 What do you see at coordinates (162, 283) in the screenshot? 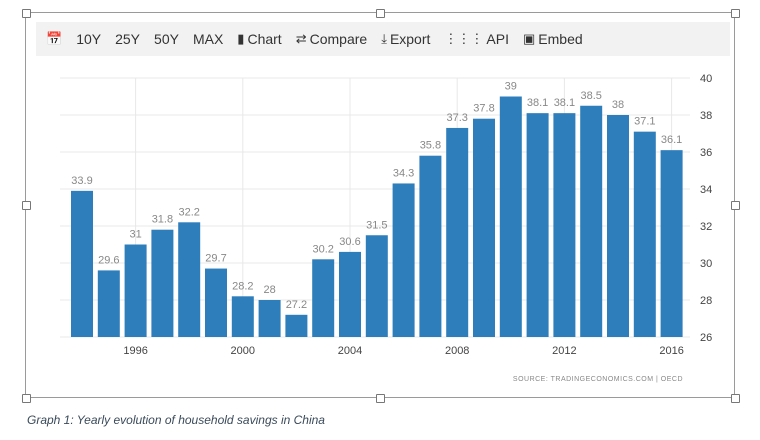
I see `bar-1997` at bounding box center [162, 283].